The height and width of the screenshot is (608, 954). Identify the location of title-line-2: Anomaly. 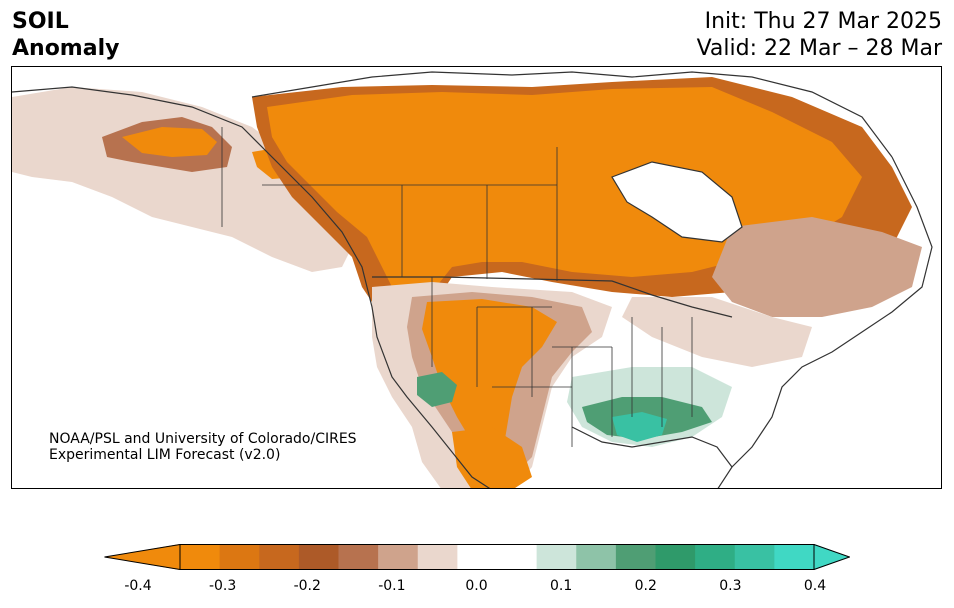
(66, 48).